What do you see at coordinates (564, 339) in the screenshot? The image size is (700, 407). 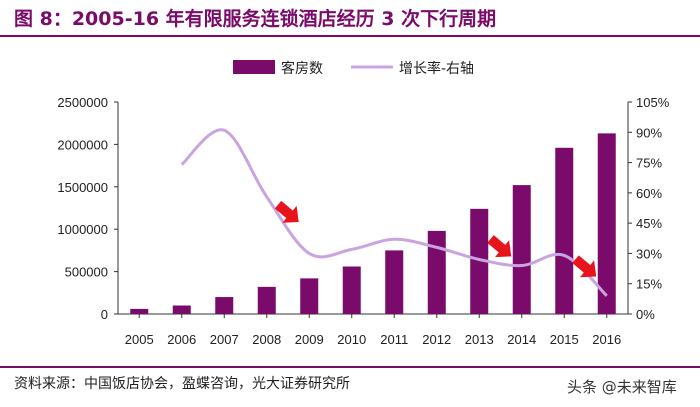 I see `x-tick-label: 2015` at bounding box center [564, 339].